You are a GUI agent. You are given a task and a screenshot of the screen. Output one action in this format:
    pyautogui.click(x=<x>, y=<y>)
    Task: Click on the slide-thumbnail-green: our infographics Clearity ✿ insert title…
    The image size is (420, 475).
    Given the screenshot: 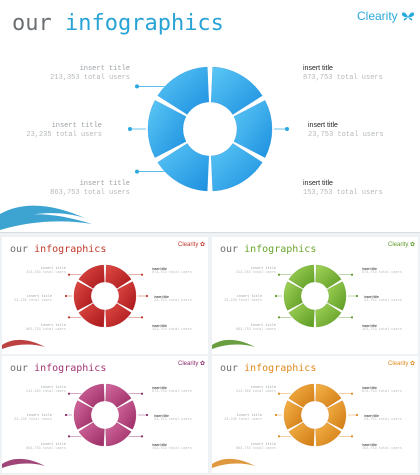 What is the action you would take?
    pyautogui.click(x=315, y=295)
    